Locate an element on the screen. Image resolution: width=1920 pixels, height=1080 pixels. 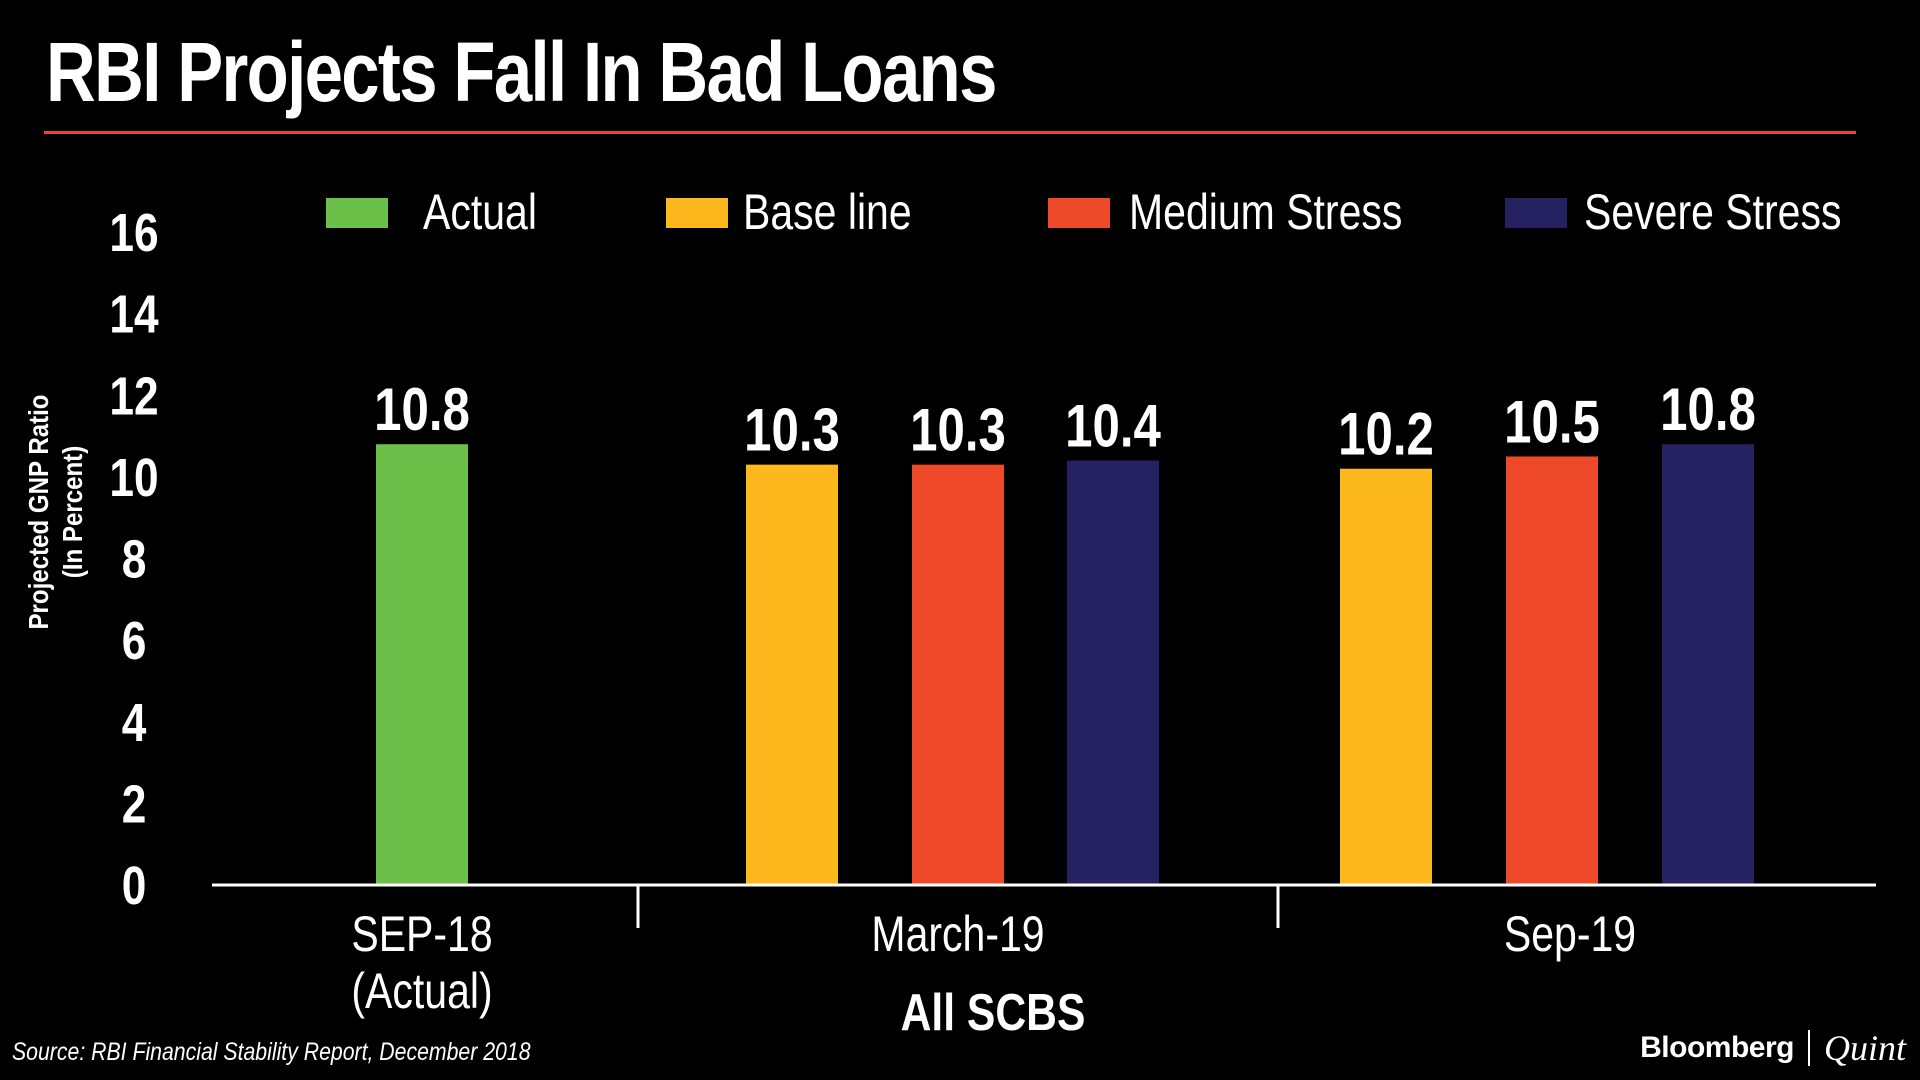
brand-bloomberg: Bloomberg is located at coordinates (1717, 1047).